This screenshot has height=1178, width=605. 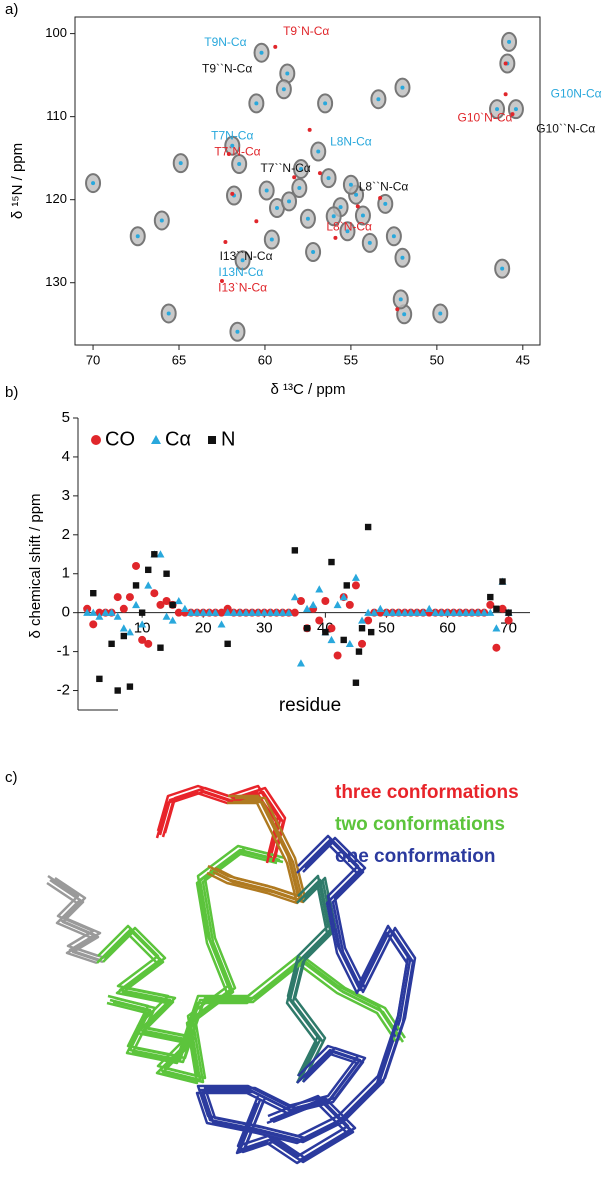 I want to click on annotation: T7N-Cα, so click(x=232, y=136).